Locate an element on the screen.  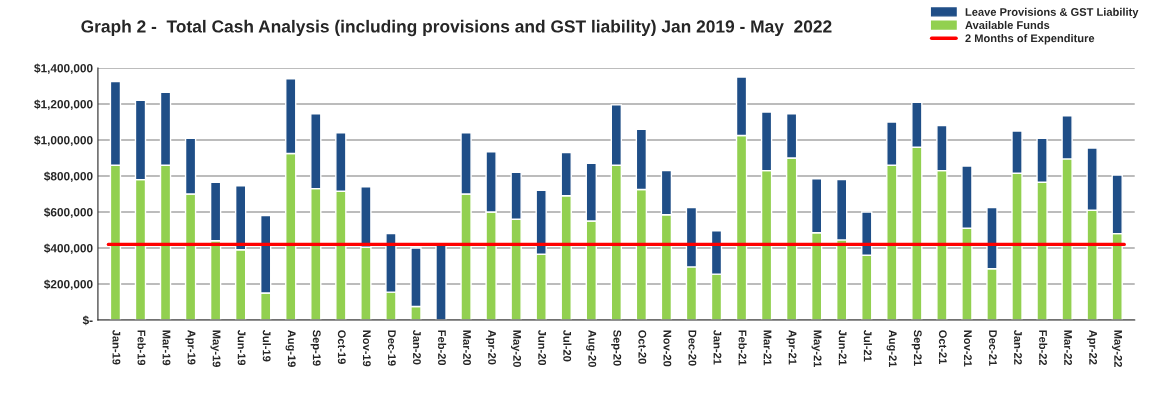
x-tick-label: Jul-21 is located at coordinates (867, 345).